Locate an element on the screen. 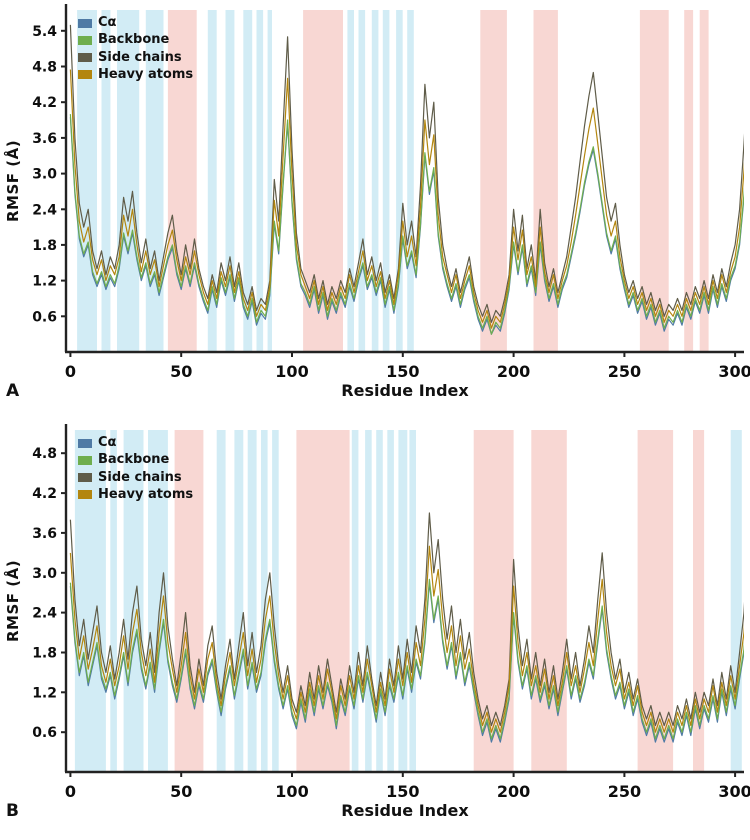 Image resolution: width=750 pixels, height=840 pixels. panel-letter-a: A is located at coordinates (13, 391).